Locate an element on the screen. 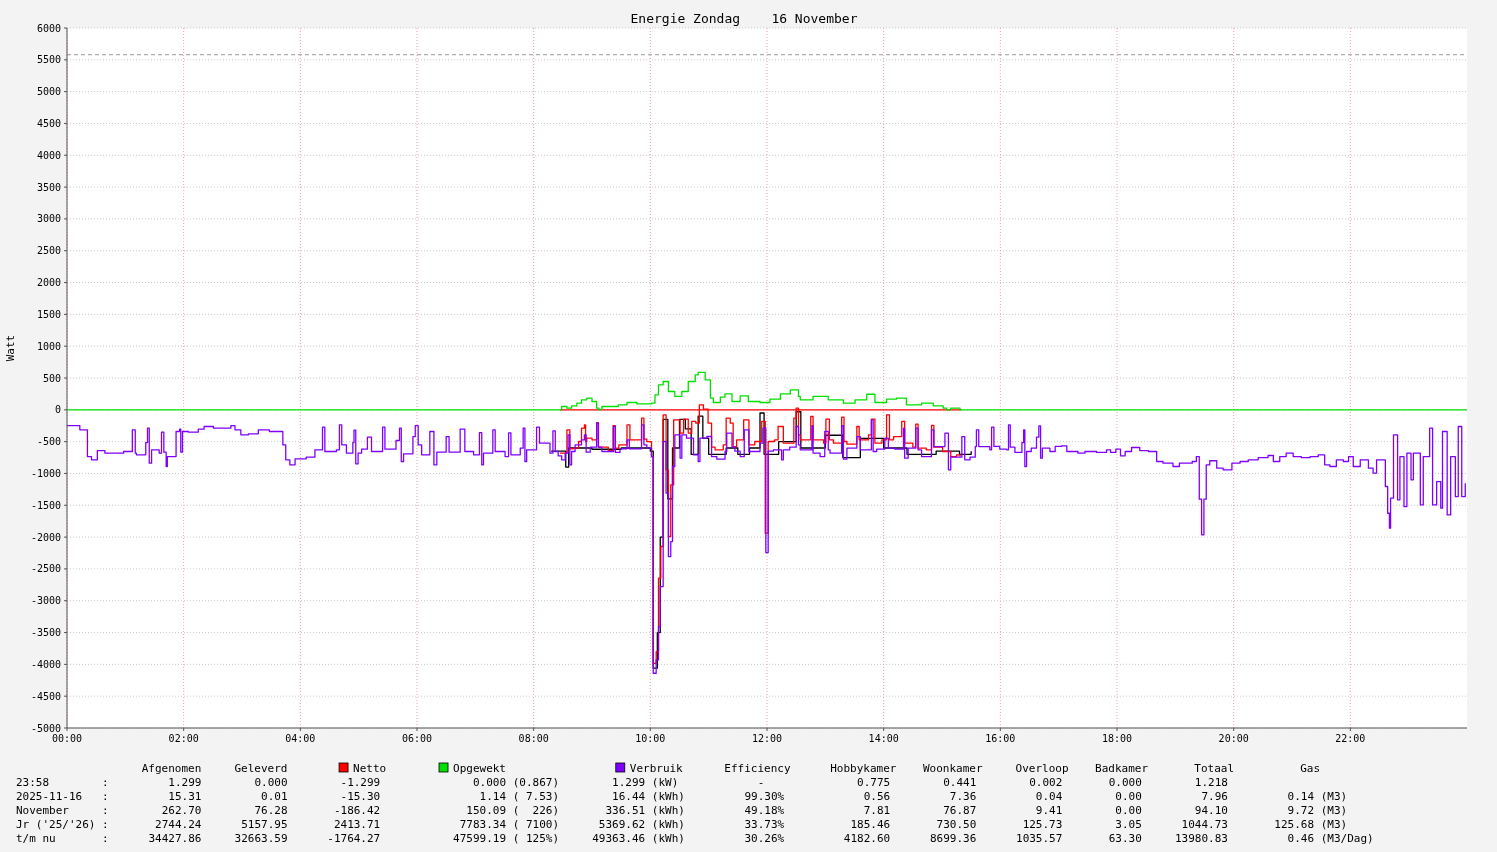 The image size is (1497, 852). chart-title: Energie Zondag 16 November is located at coordinates (744, 18).